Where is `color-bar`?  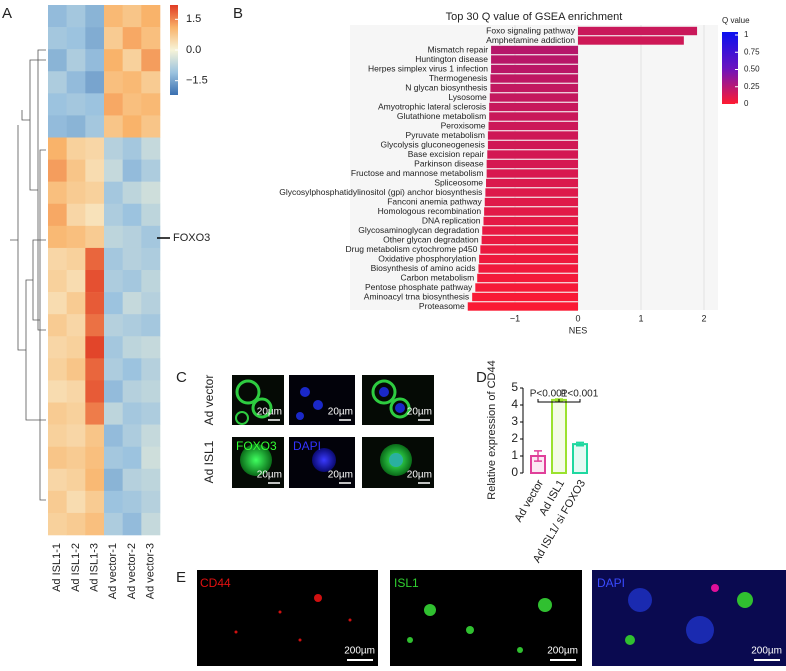 color-bar is located at coordinates (174, 50).